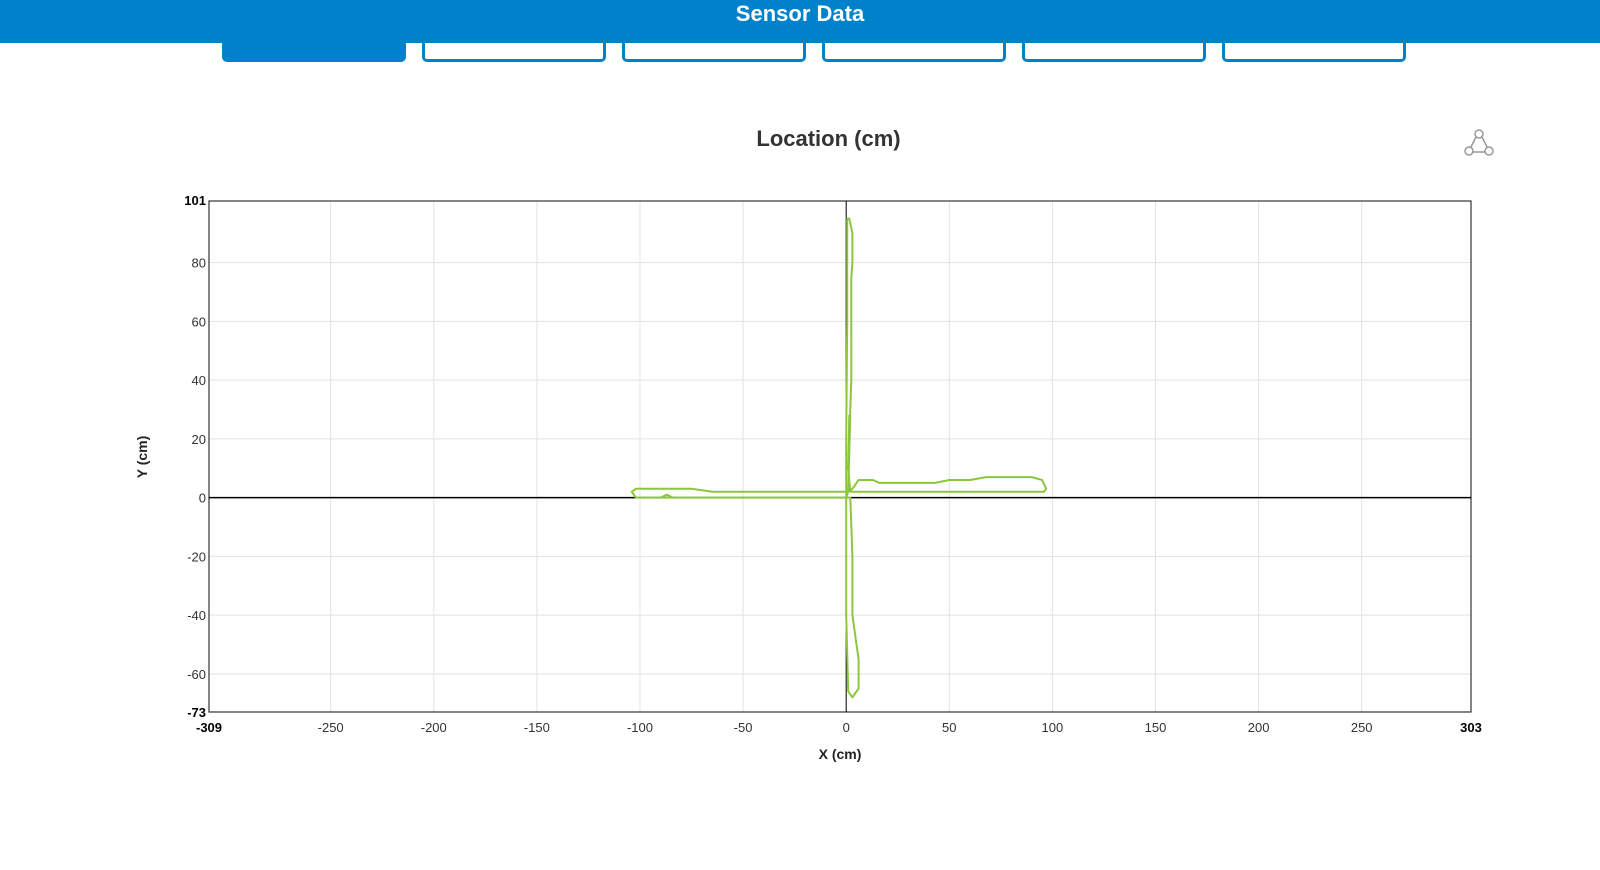 The image size is (1600, 870). Describe the element at coordinates (1156, 727) in the screenshot. I see `x-tick-label-8: 150` at that location.